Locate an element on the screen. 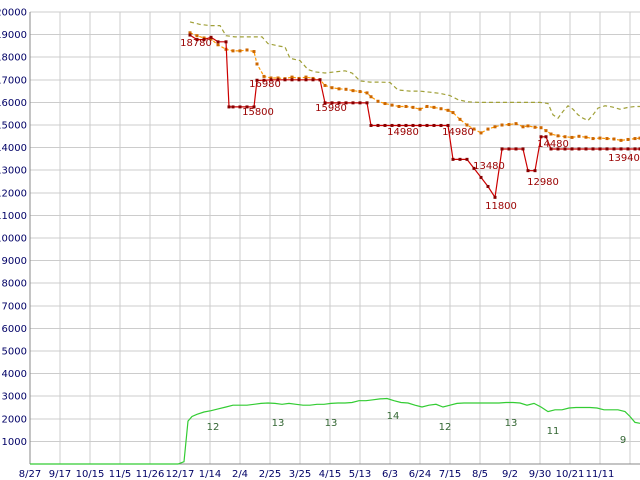  store-count-annotation: 14 is located at coordinates (393, 416).